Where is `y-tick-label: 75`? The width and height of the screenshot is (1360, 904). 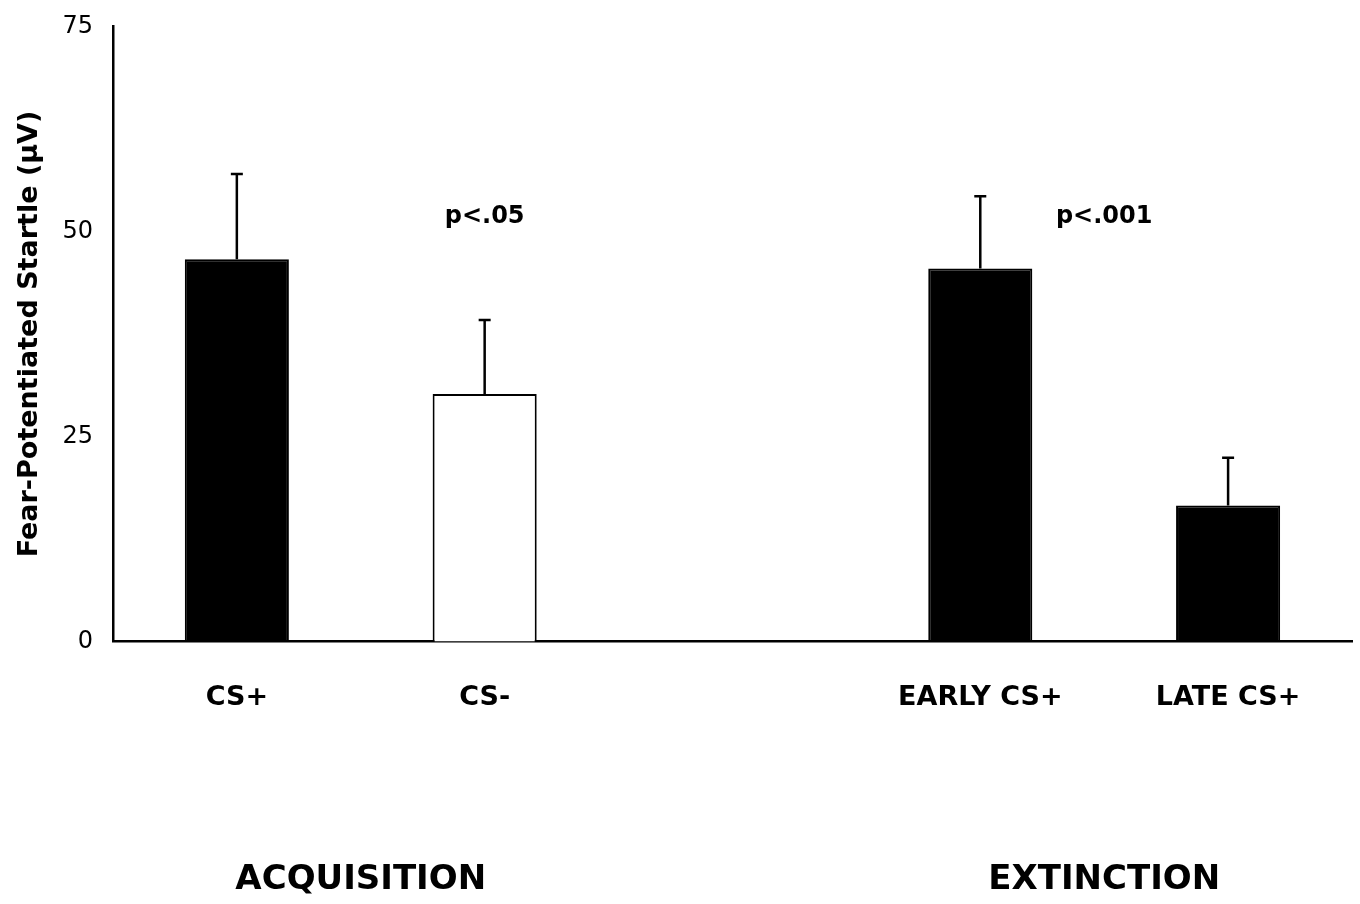
y-tick-label: 75 is located at coordinates (77, 24).